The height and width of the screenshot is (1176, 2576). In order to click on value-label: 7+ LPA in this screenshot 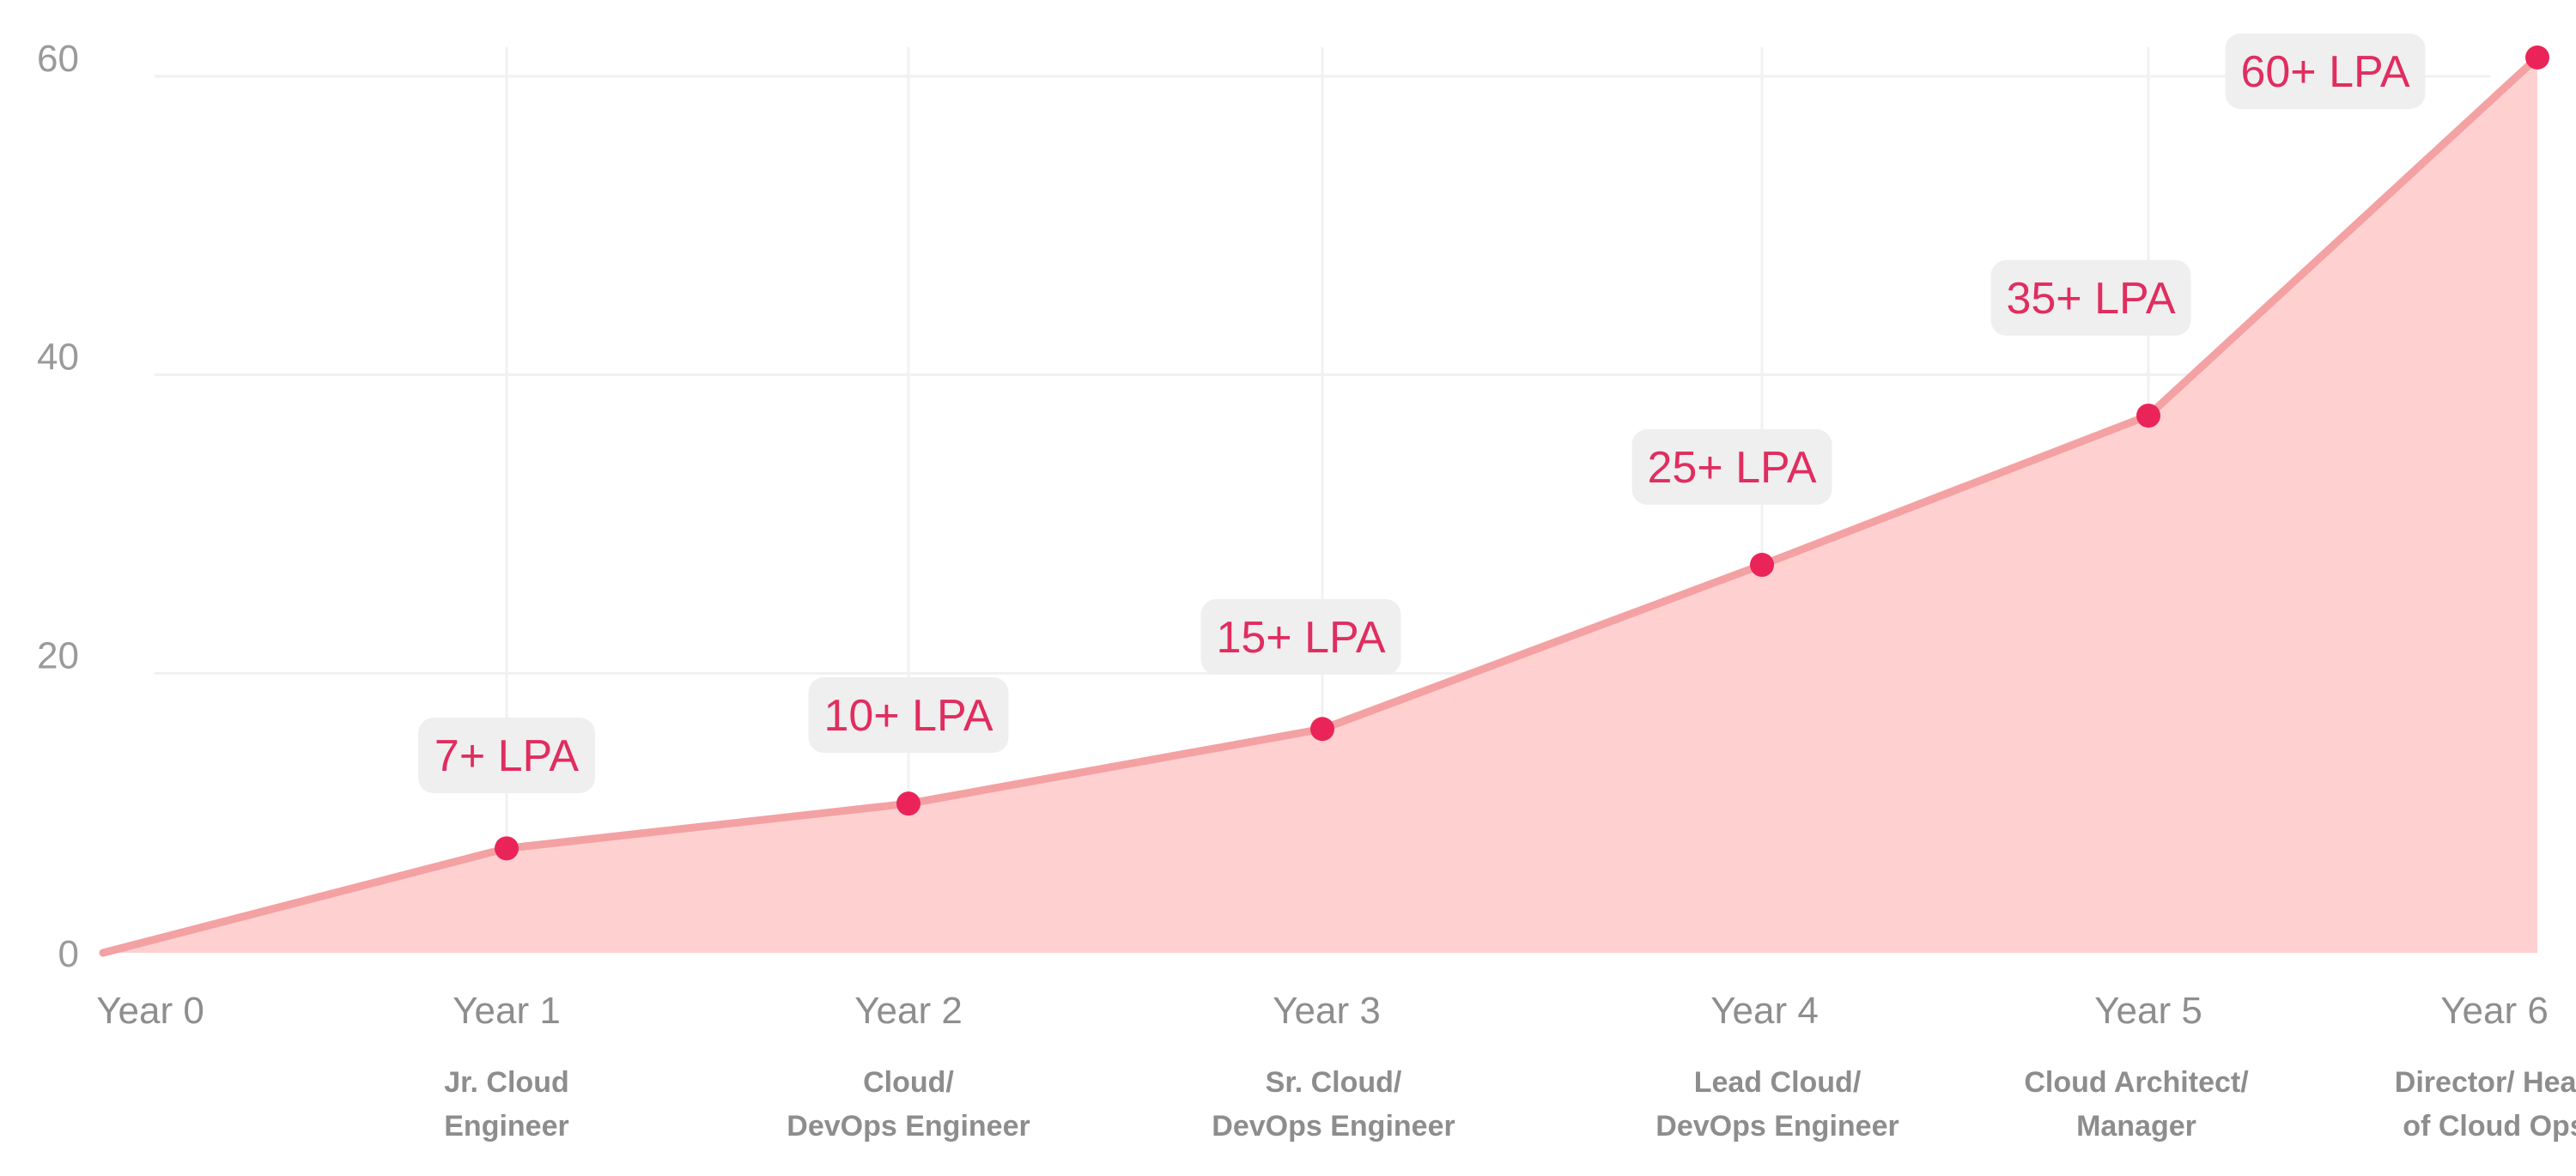, I will do `click(507, 756)`.